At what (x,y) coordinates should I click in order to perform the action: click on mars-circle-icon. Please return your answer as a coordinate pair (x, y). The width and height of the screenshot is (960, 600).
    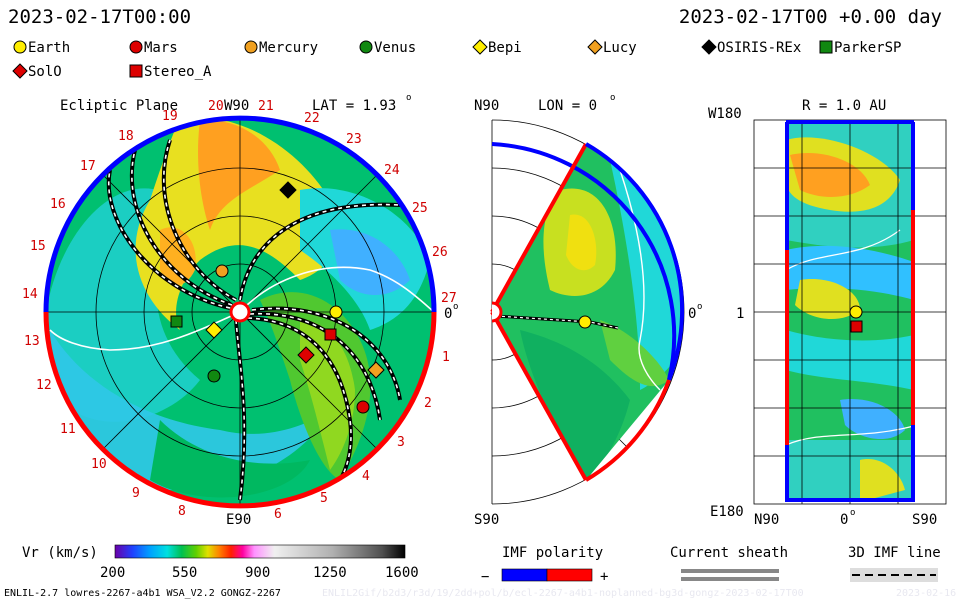
    Looking at the image, I should click on (136, 47).